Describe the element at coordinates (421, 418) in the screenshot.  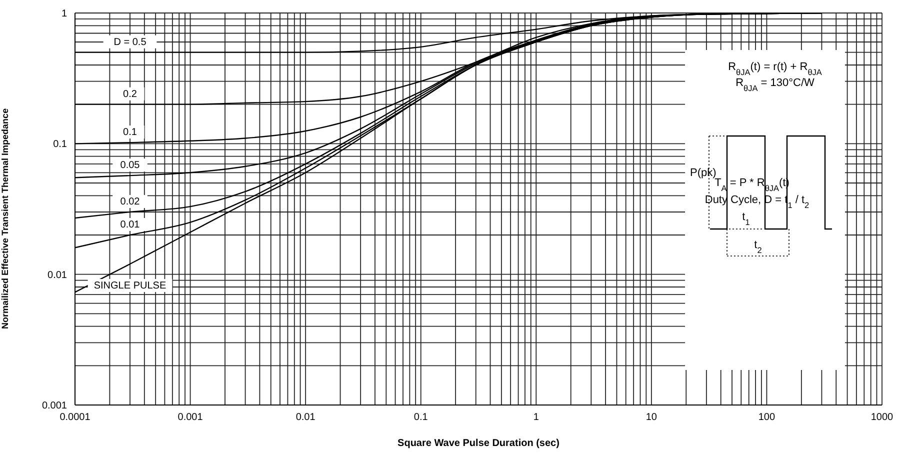
I see `x-tick-label: 0.1` at that location.